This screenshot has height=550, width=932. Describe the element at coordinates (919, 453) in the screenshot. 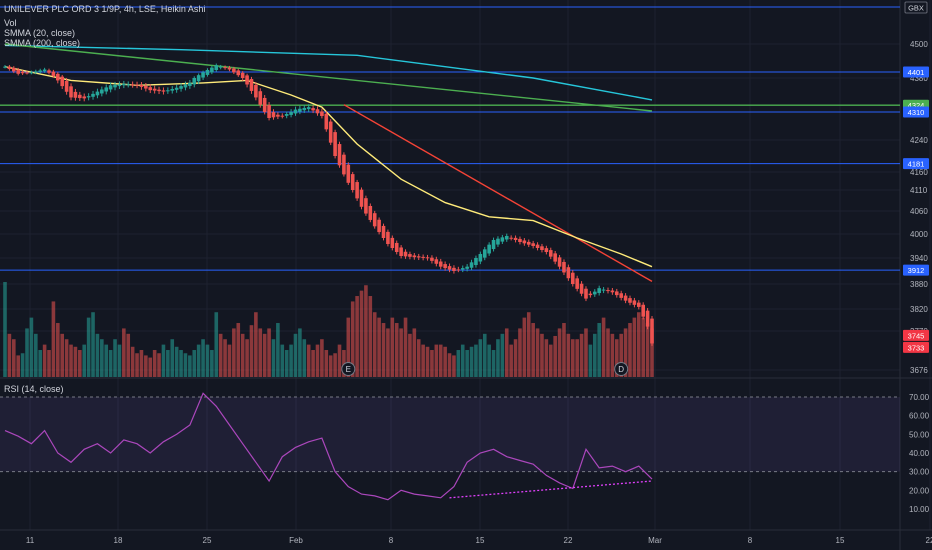

I see `rsi-tick-label: 40.00` at that location.